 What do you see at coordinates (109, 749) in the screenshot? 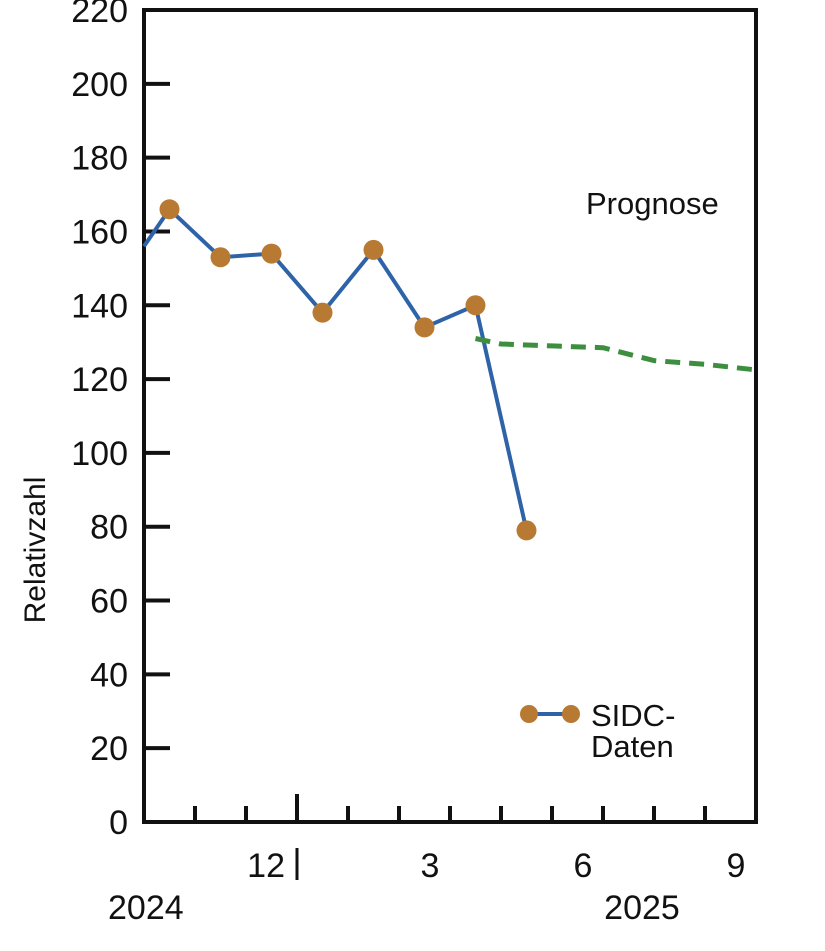
I see `y-tick-label: 20` at bounding box center [109, 749].